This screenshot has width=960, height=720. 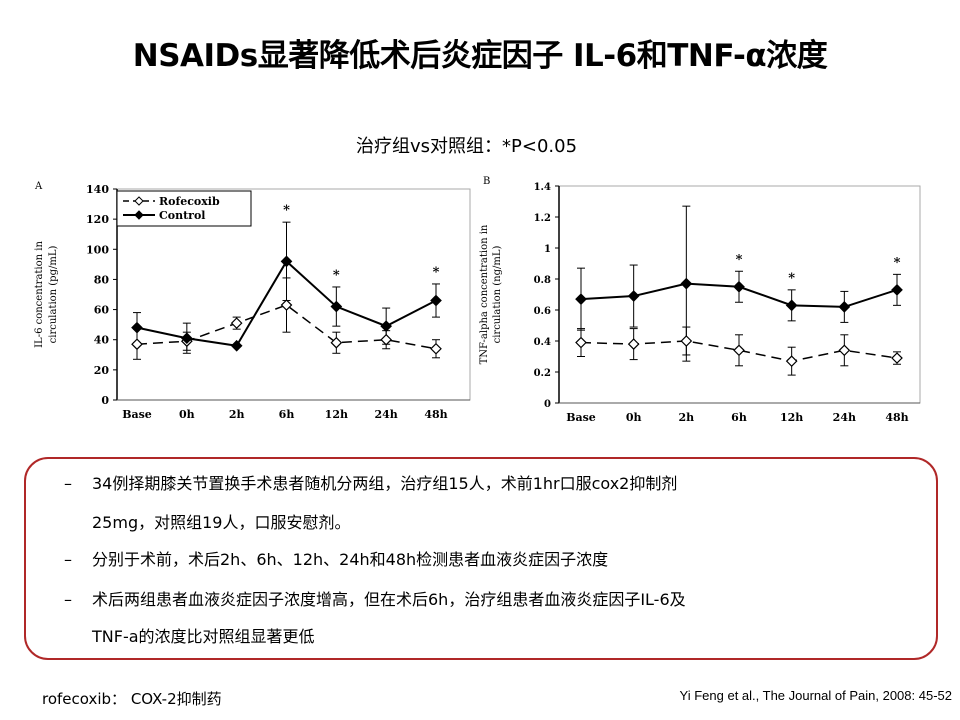 I want to click on y-axis-title: IL-6 concentration in, so click(x=39, y=294).